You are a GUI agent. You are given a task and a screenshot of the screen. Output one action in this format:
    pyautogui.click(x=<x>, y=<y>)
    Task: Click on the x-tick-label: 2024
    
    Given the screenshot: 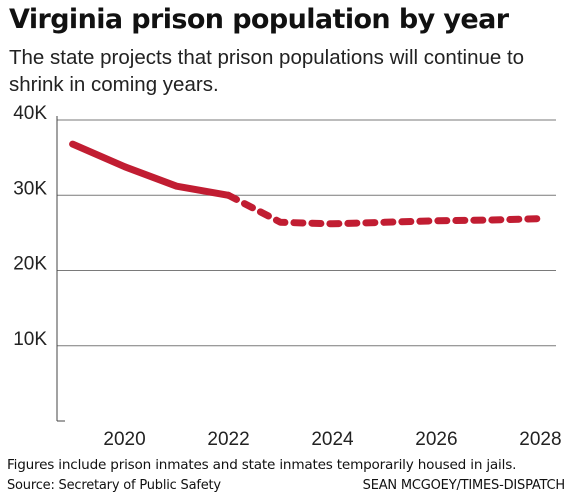 What is the action you would take?
    pyautogui.click(x=332, y=439)
    